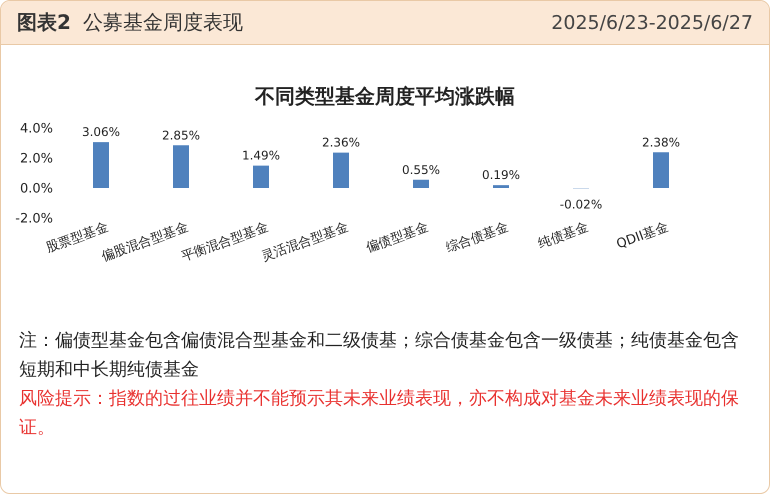 The image size is (770, 494). Describe the element at coordinates (397, 238) in the screenshot. I see `x-tick-label: 偏债型基金` at that location.